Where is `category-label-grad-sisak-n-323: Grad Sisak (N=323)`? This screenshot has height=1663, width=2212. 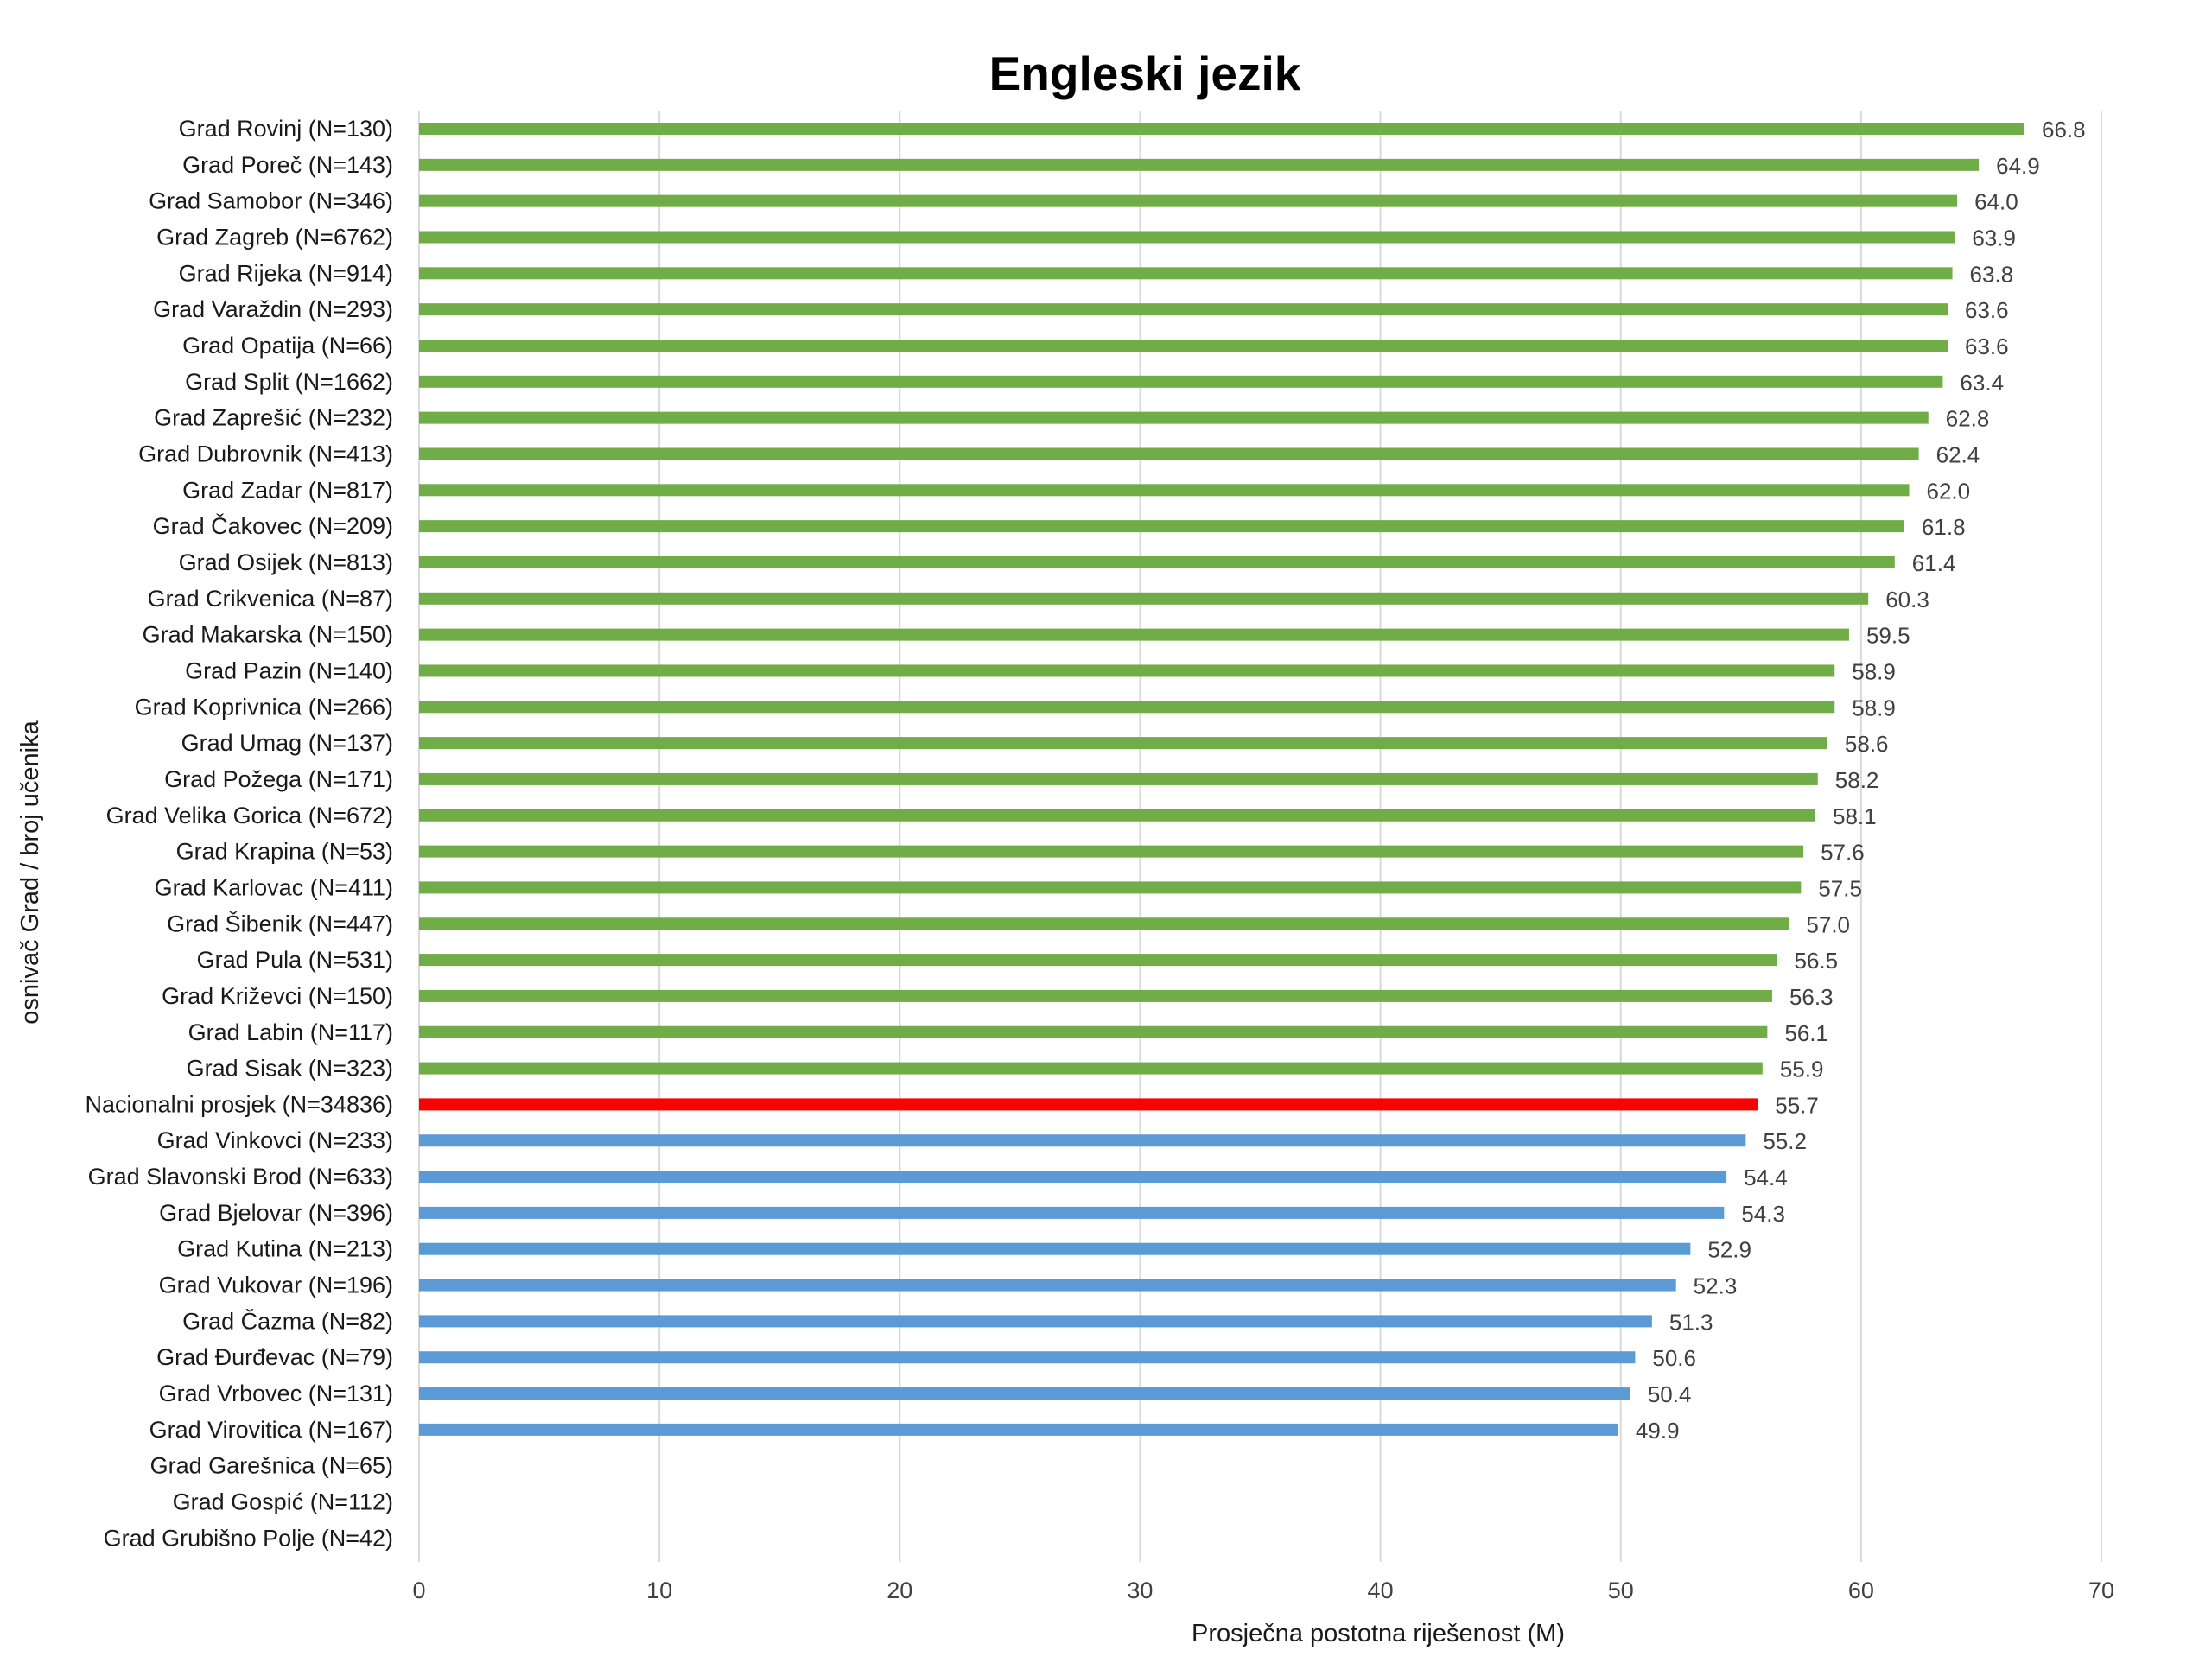
category-label-grad-sisak-n-323: Grad Sisak (N=323) is located at coordinates (290, 1069).